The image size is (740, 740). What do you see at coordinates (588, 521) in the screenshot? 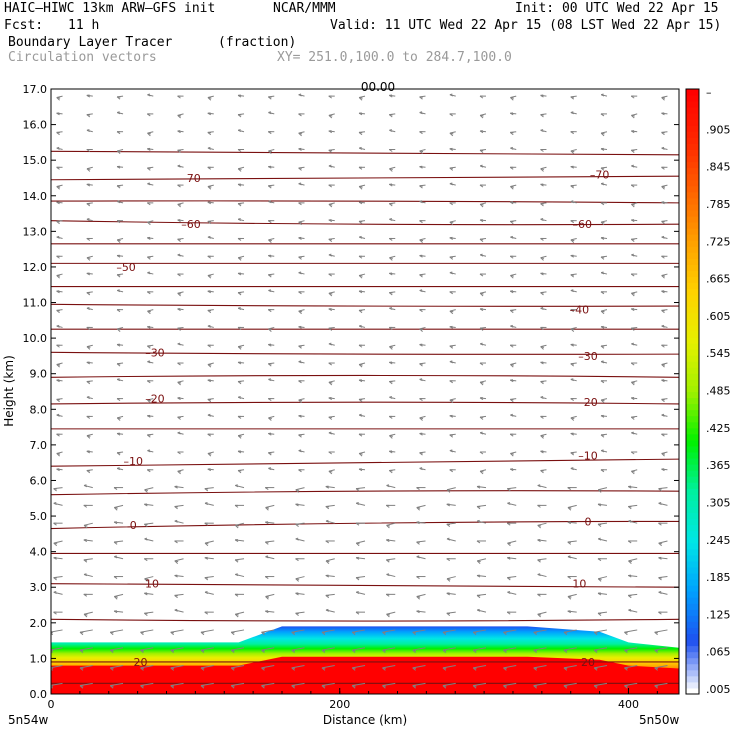
I see `contour-label: 0` at bounding box center [588, 521].